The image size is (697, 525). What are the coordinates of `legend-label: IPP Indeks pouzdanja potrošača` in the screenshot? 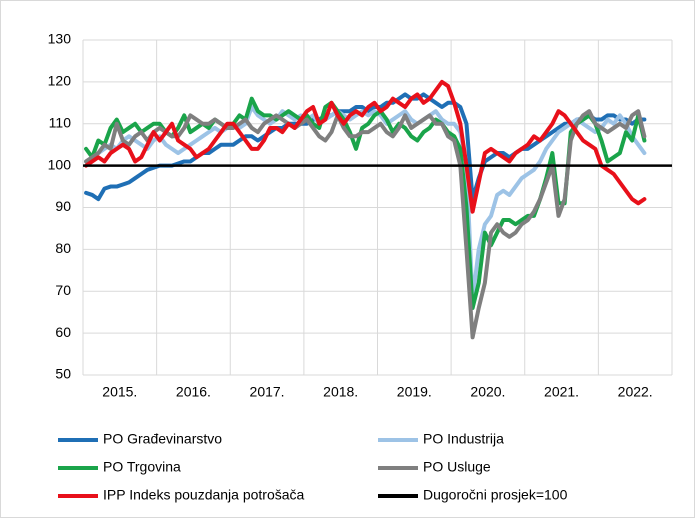 It's located at (204, 495).